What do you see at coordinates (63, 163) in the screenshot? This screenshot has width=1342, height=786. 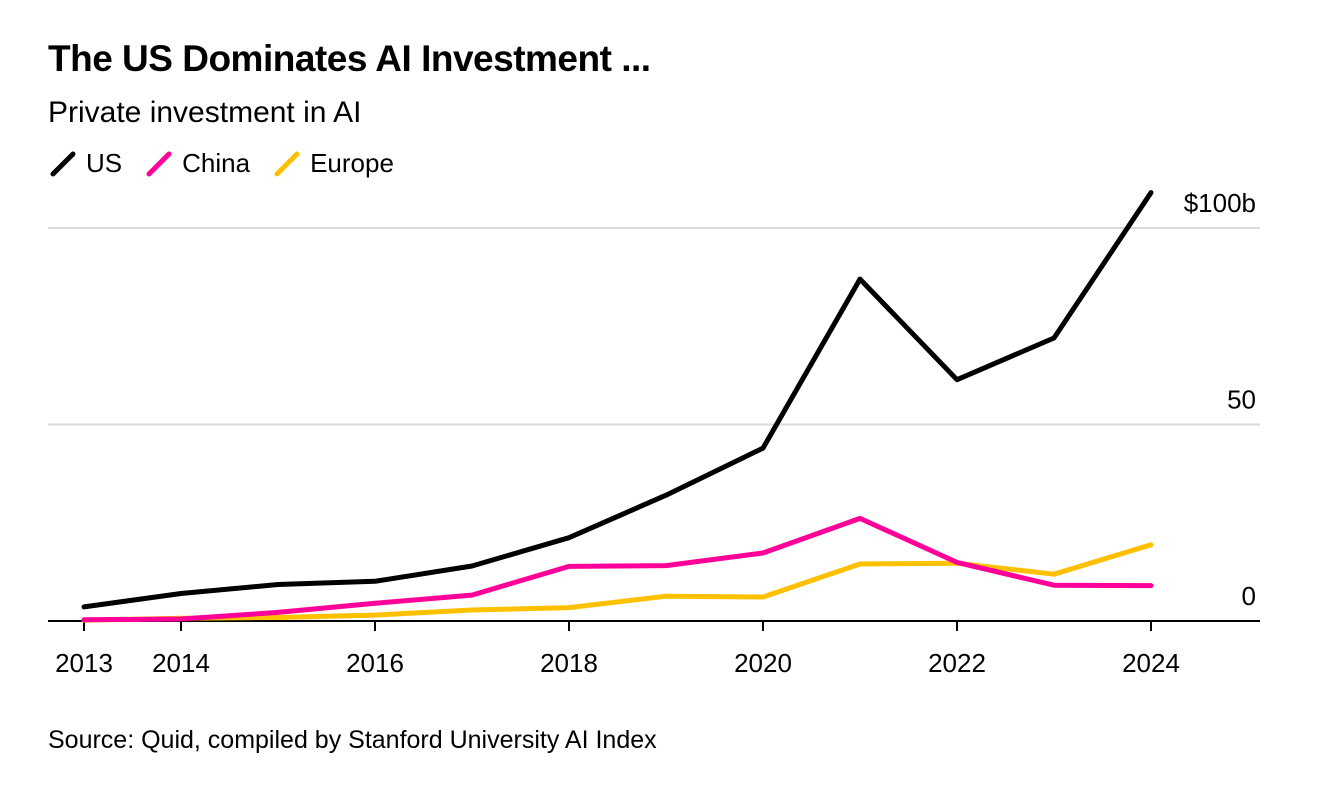 I see `legend-swatch-us` at bounding box center [63, 163].